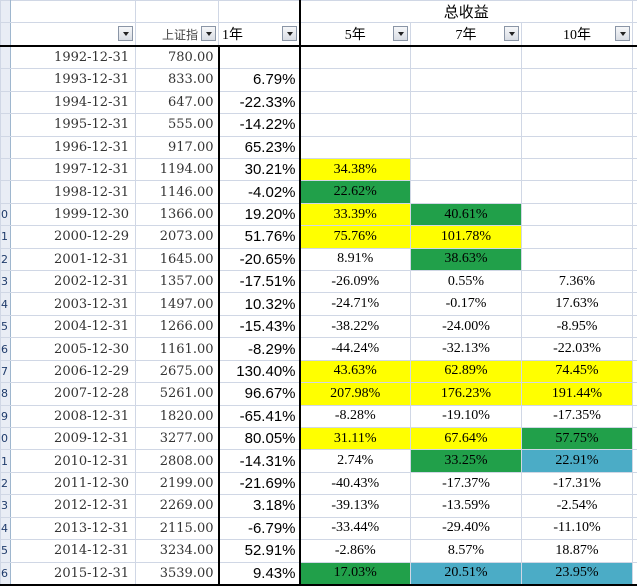 The width and height of the screenshot is (637, 586). I want to click on return-10y-cell: 7.36%, so click(577, 282).